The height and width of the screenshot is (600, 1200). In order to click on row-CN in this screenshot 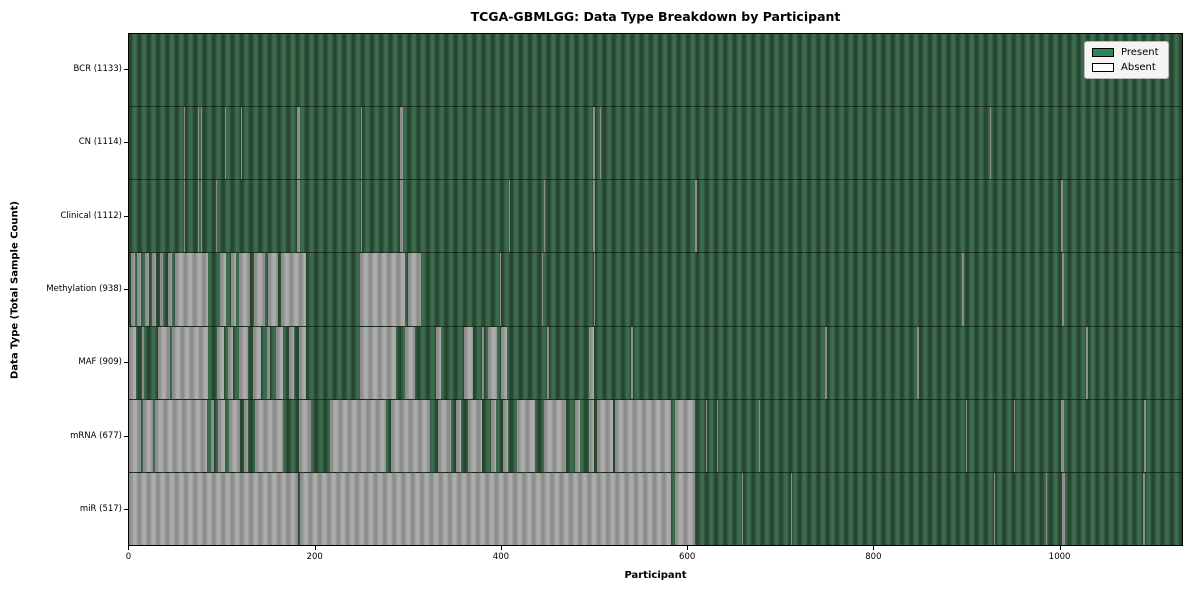, I will do `click(655, 143)`.